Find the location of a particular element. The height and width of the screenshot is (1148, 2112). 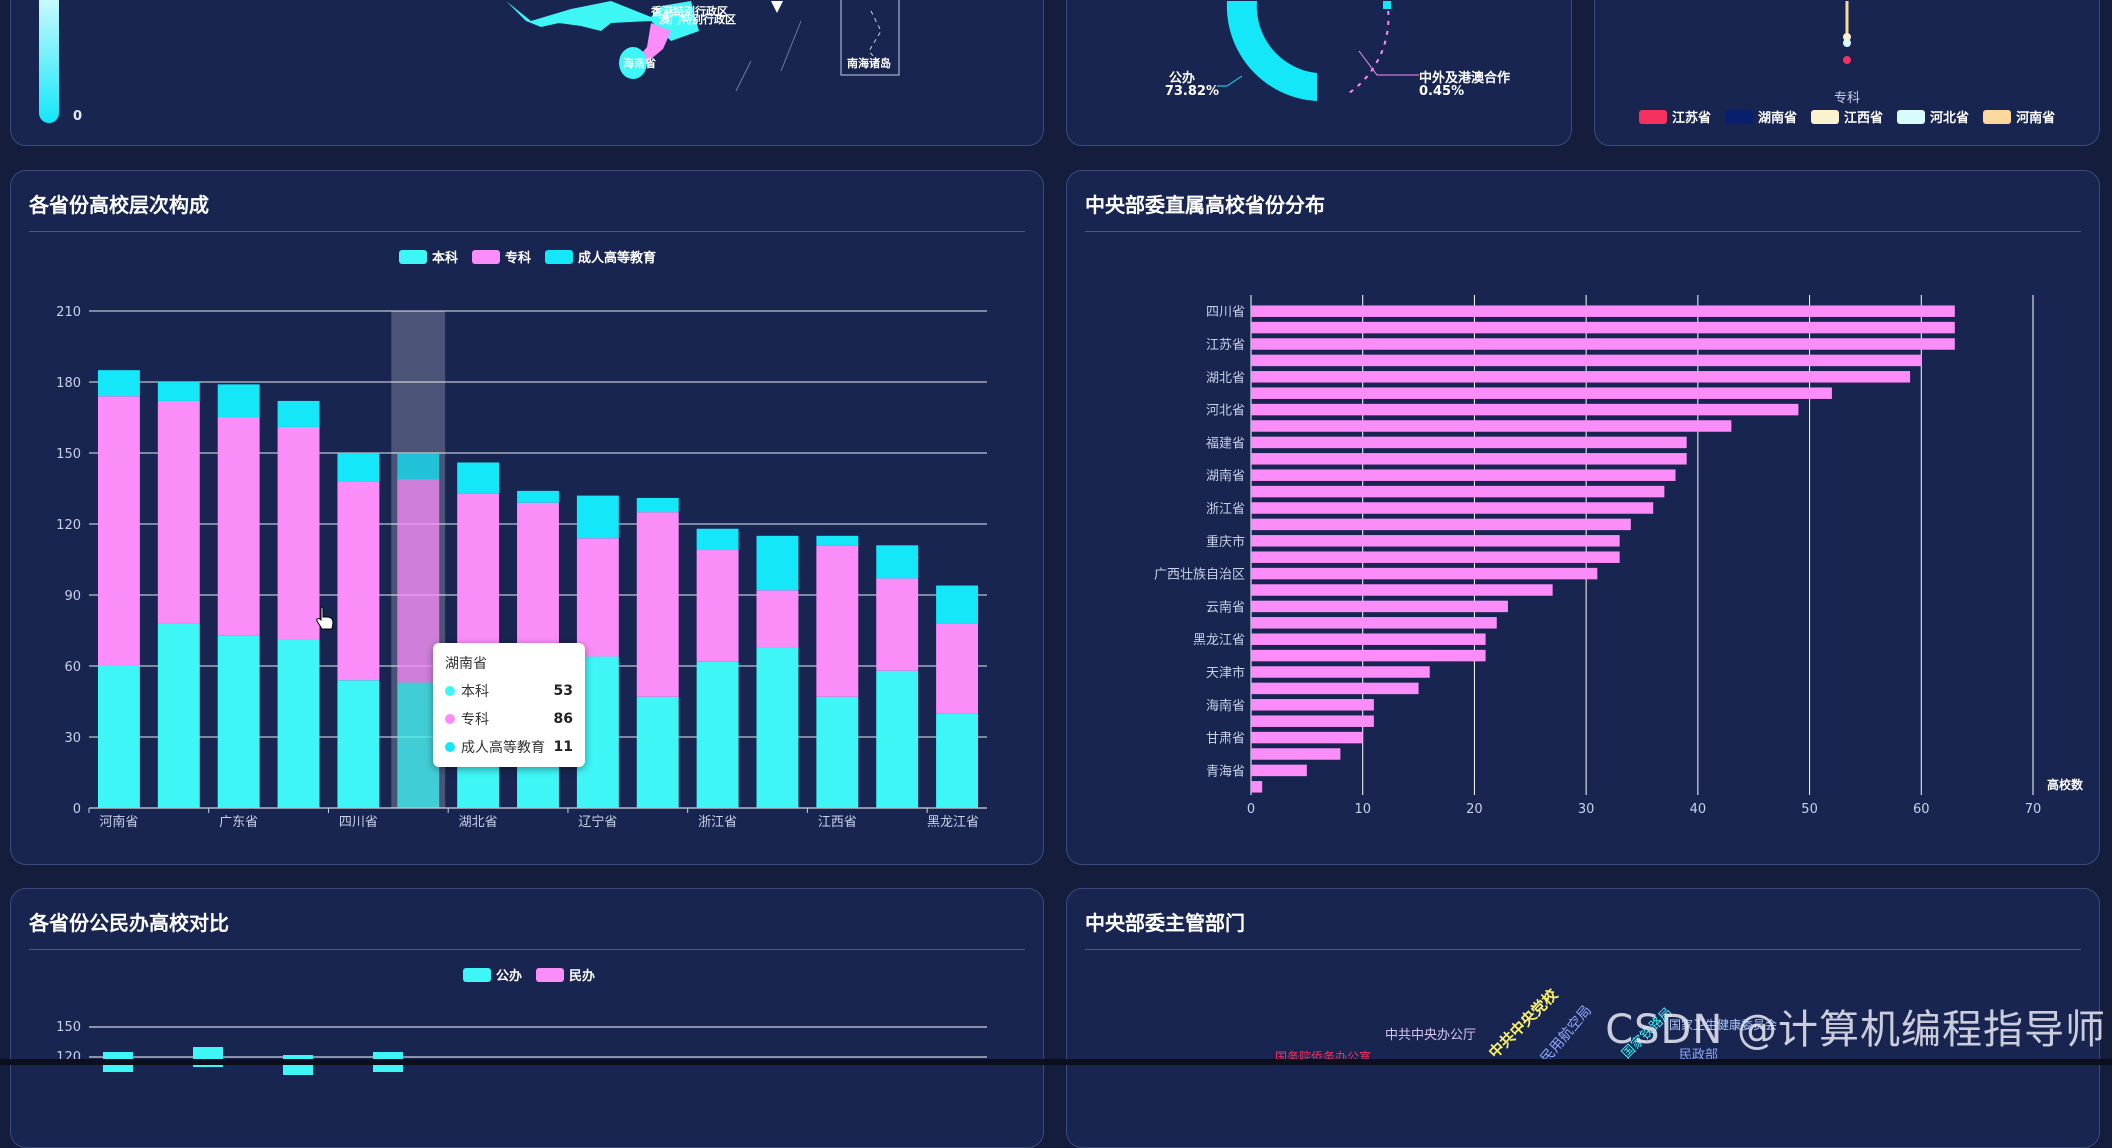

donut-label-hezuo-name: 中外及港澳合作 is located at coordinates (1464, 78).